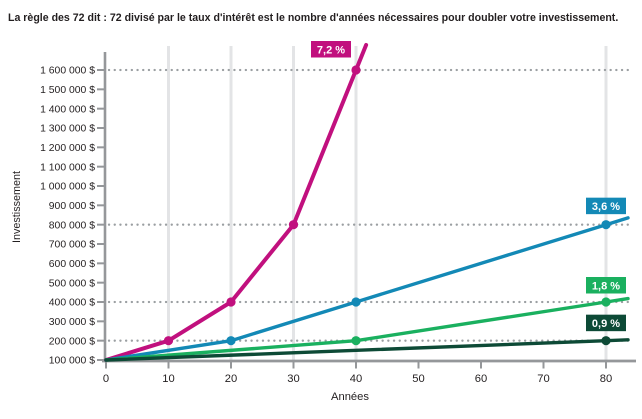 Image resolution: width=642 pixels, height=419 pixels. What do you see at coordinates (367, 350) in the screenshot?
I see `series-line-0,9 %` at bounding box center [367, 350].